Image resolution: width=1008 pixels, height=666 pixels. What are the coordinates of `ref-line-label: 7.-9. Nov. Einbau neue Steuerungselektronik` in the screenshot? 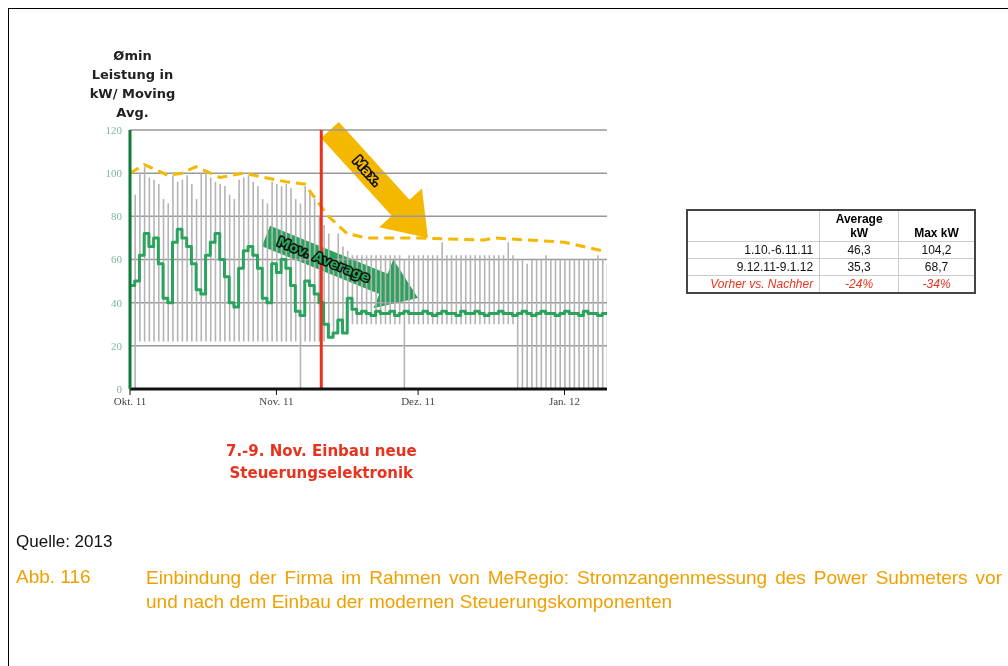 It's located at (321, 462).